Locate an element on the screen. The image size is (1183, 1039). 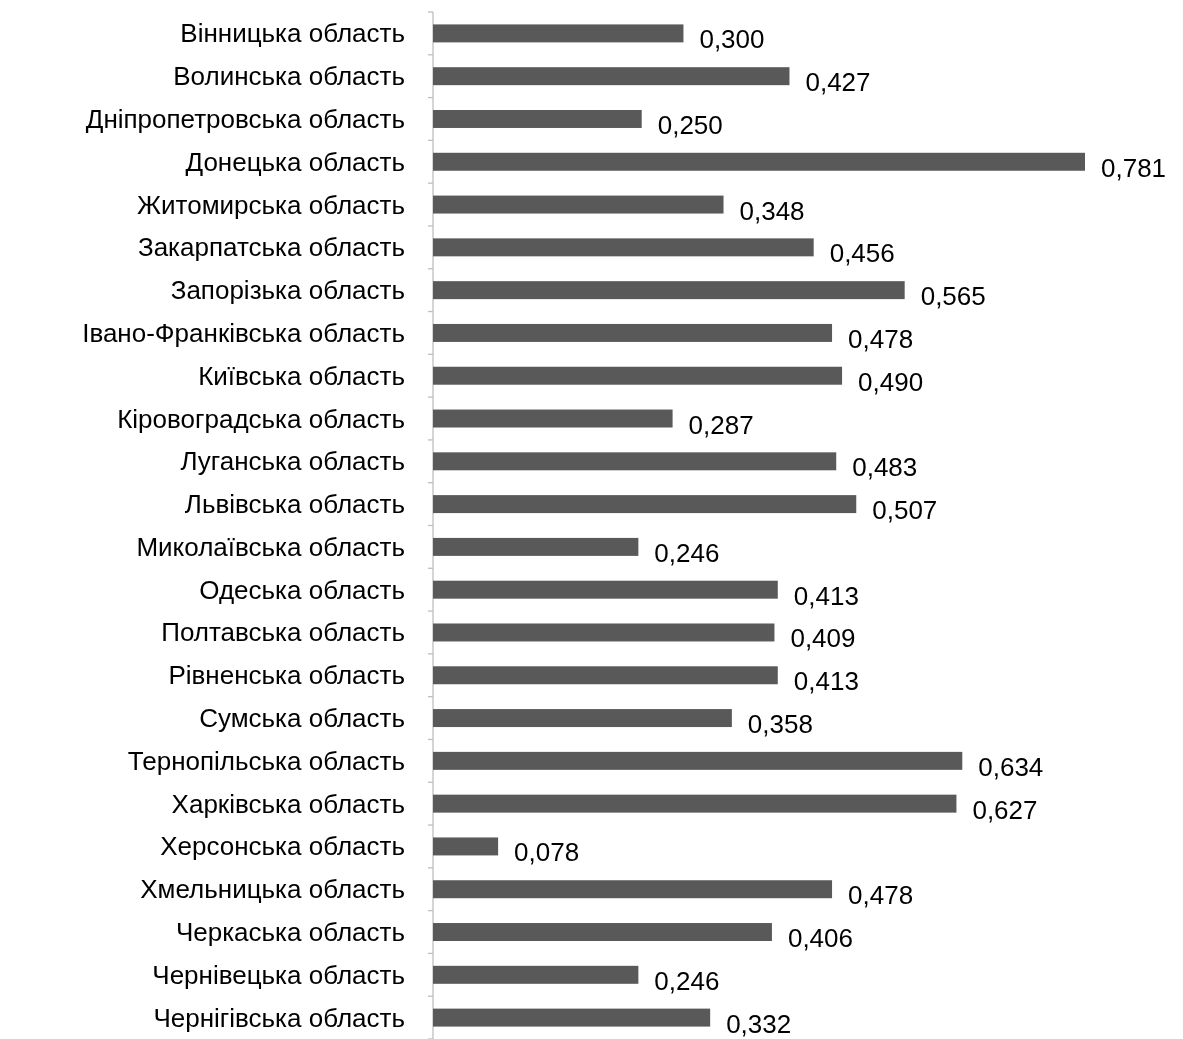
y-tick-label: Донецька область is located at coordinates (295, 161).